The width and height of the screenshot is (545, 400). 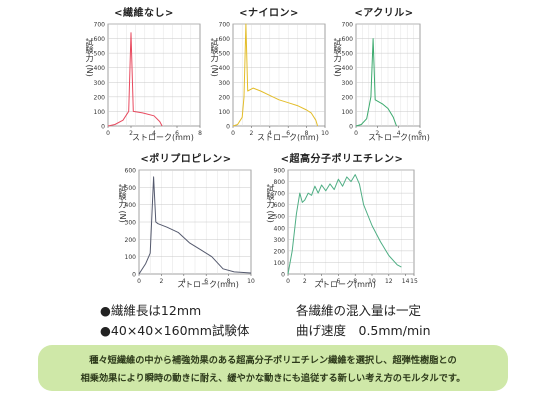 What do you see at coordinates (406, 281) in the screenshot?
I see `x-tick-label: 14` at bounding box center [406, 281].